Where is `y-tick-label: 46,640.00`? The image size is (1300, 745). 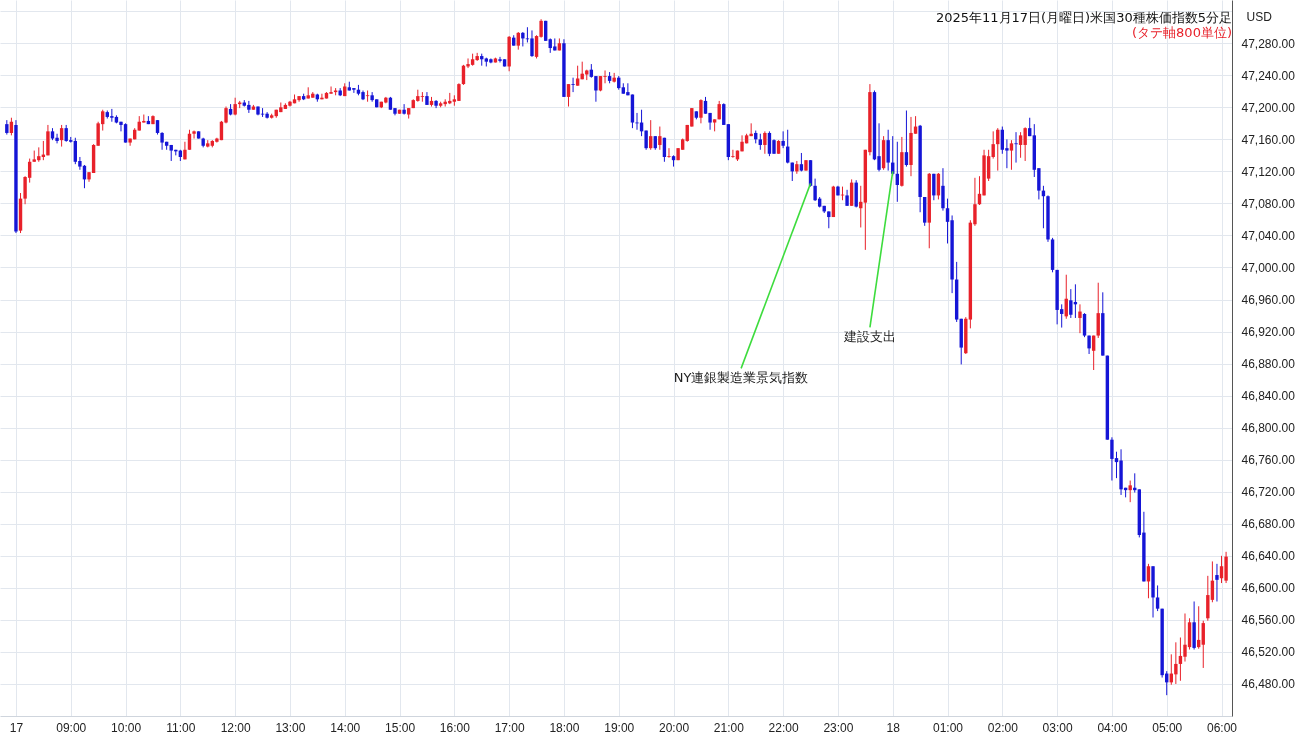 y-tick-label: 46,640.00 is located at coordinates (1268, 556).